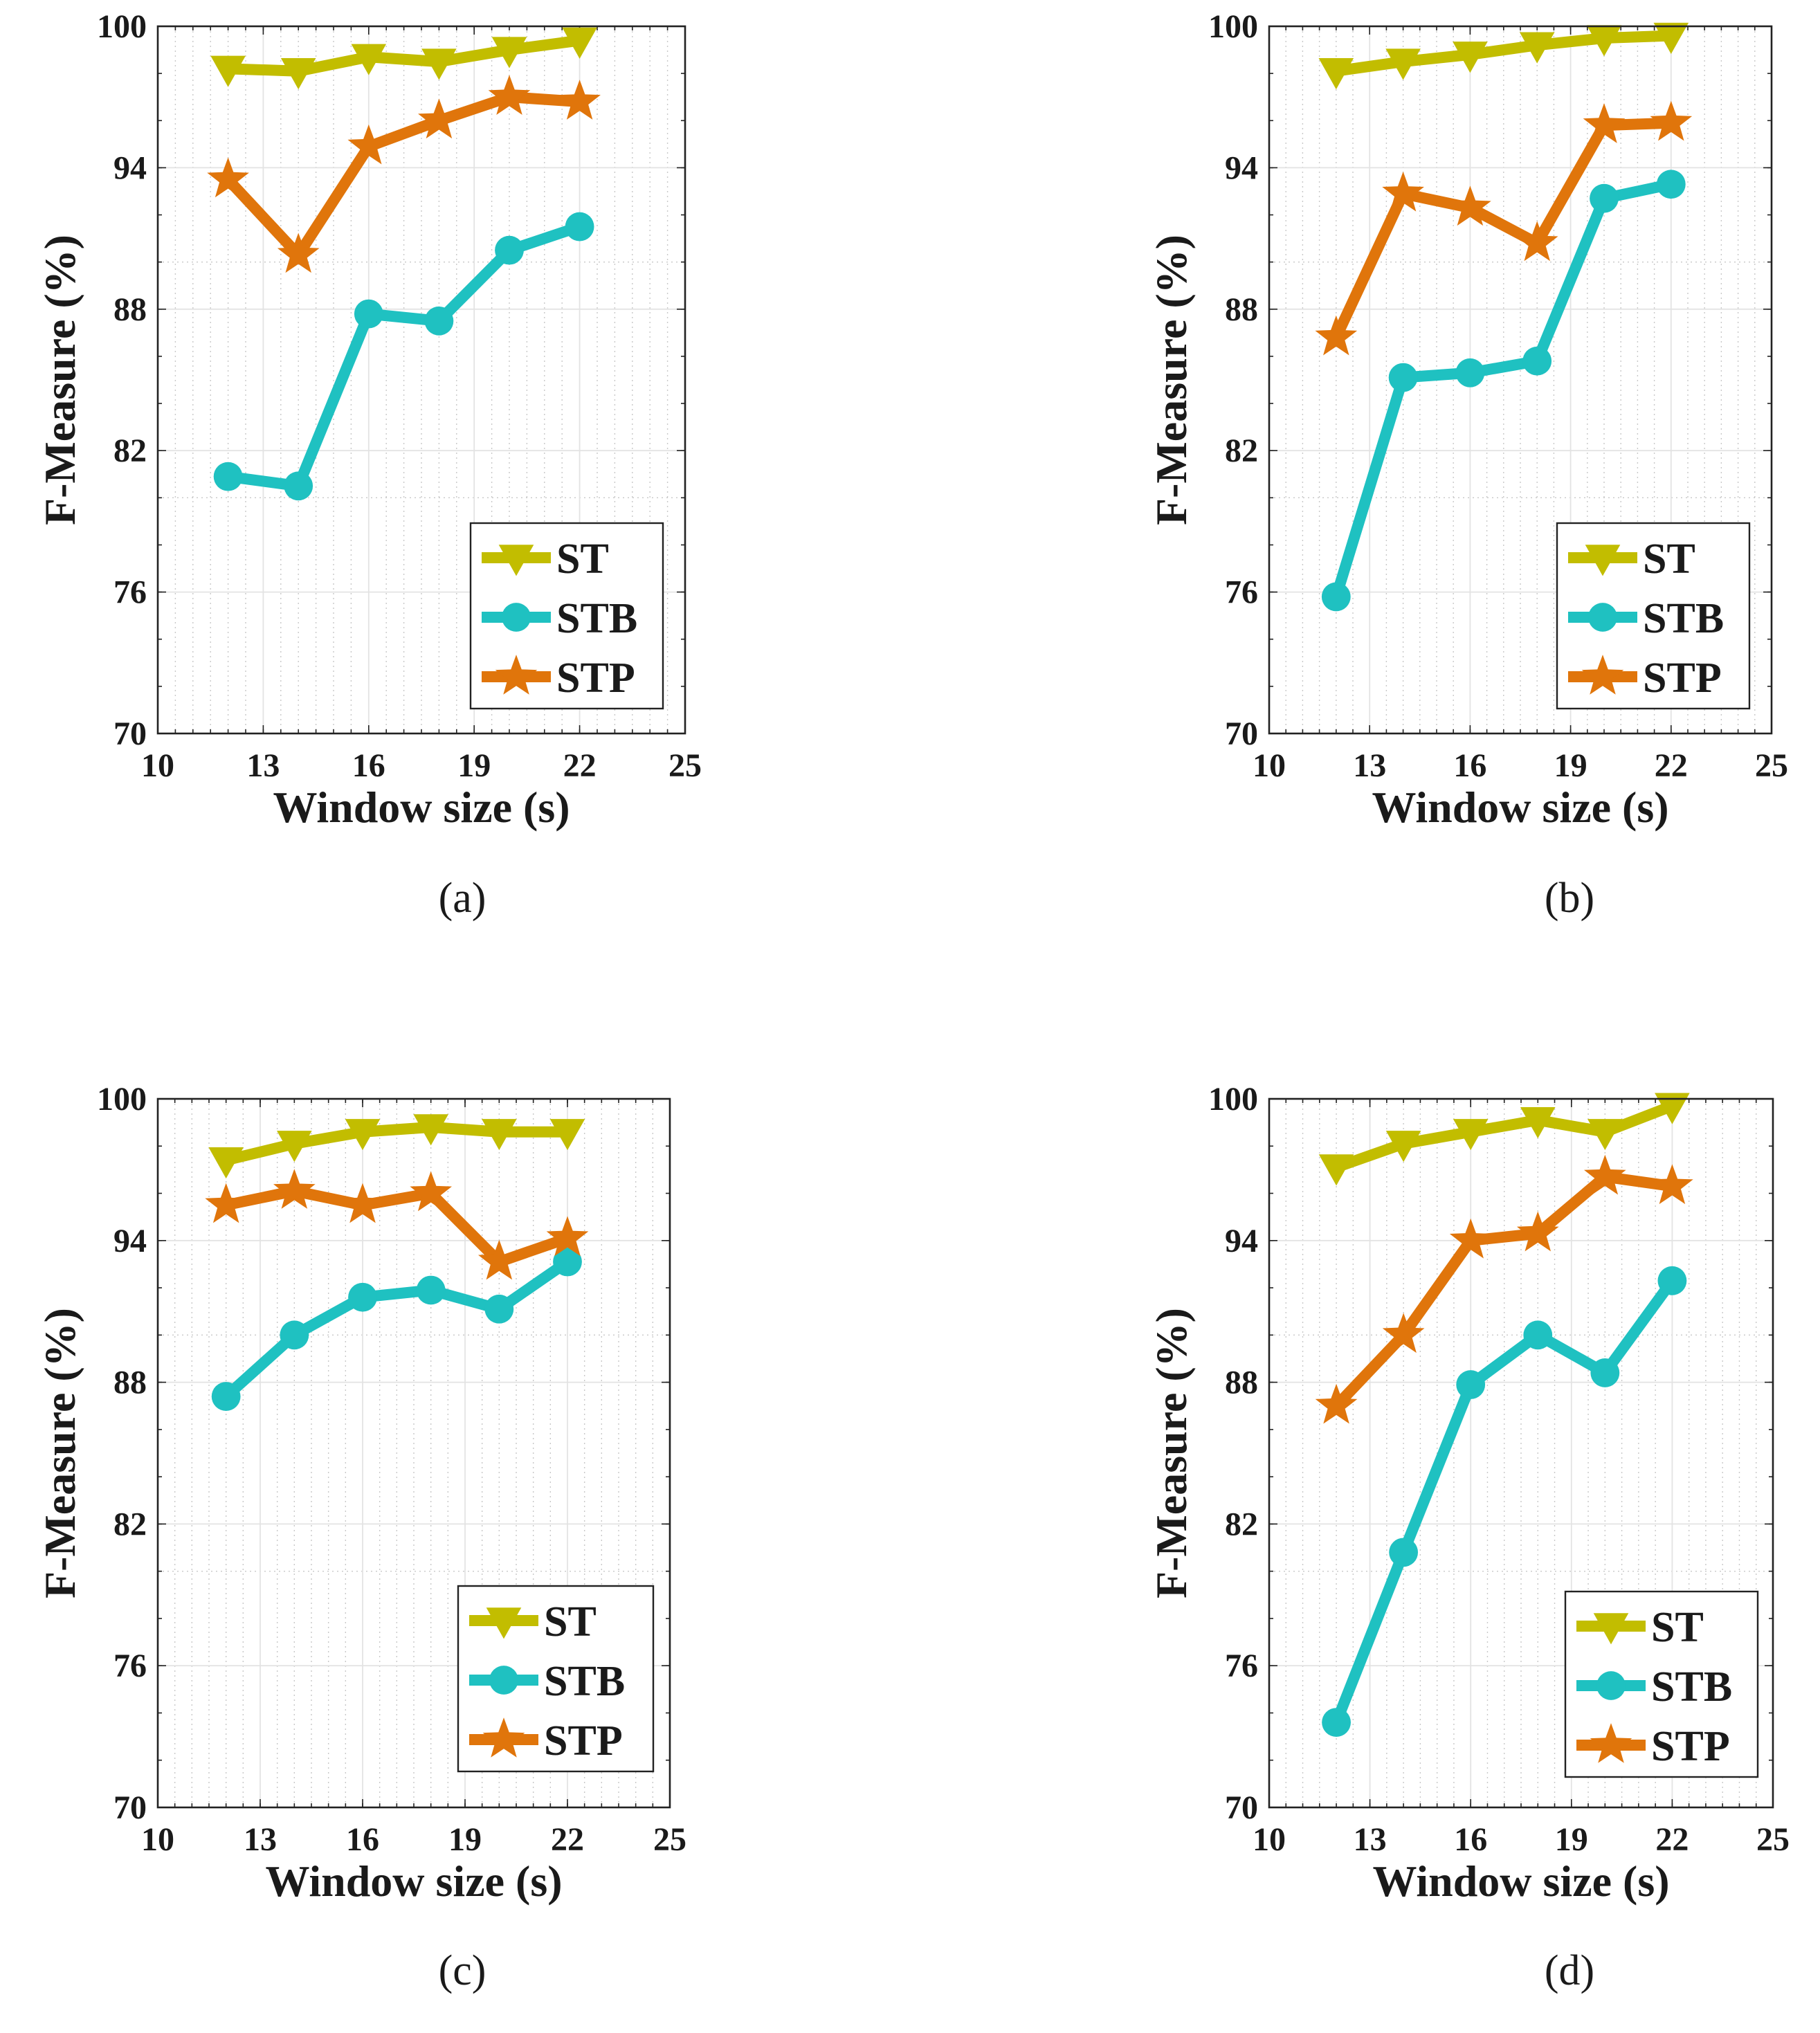 The height and width of the screenshot is (2033, 1820). What do you see at coordinates (566, 616) in the screenshot?
I see `legend: ST STB STP` at bounding box center [566, 616].